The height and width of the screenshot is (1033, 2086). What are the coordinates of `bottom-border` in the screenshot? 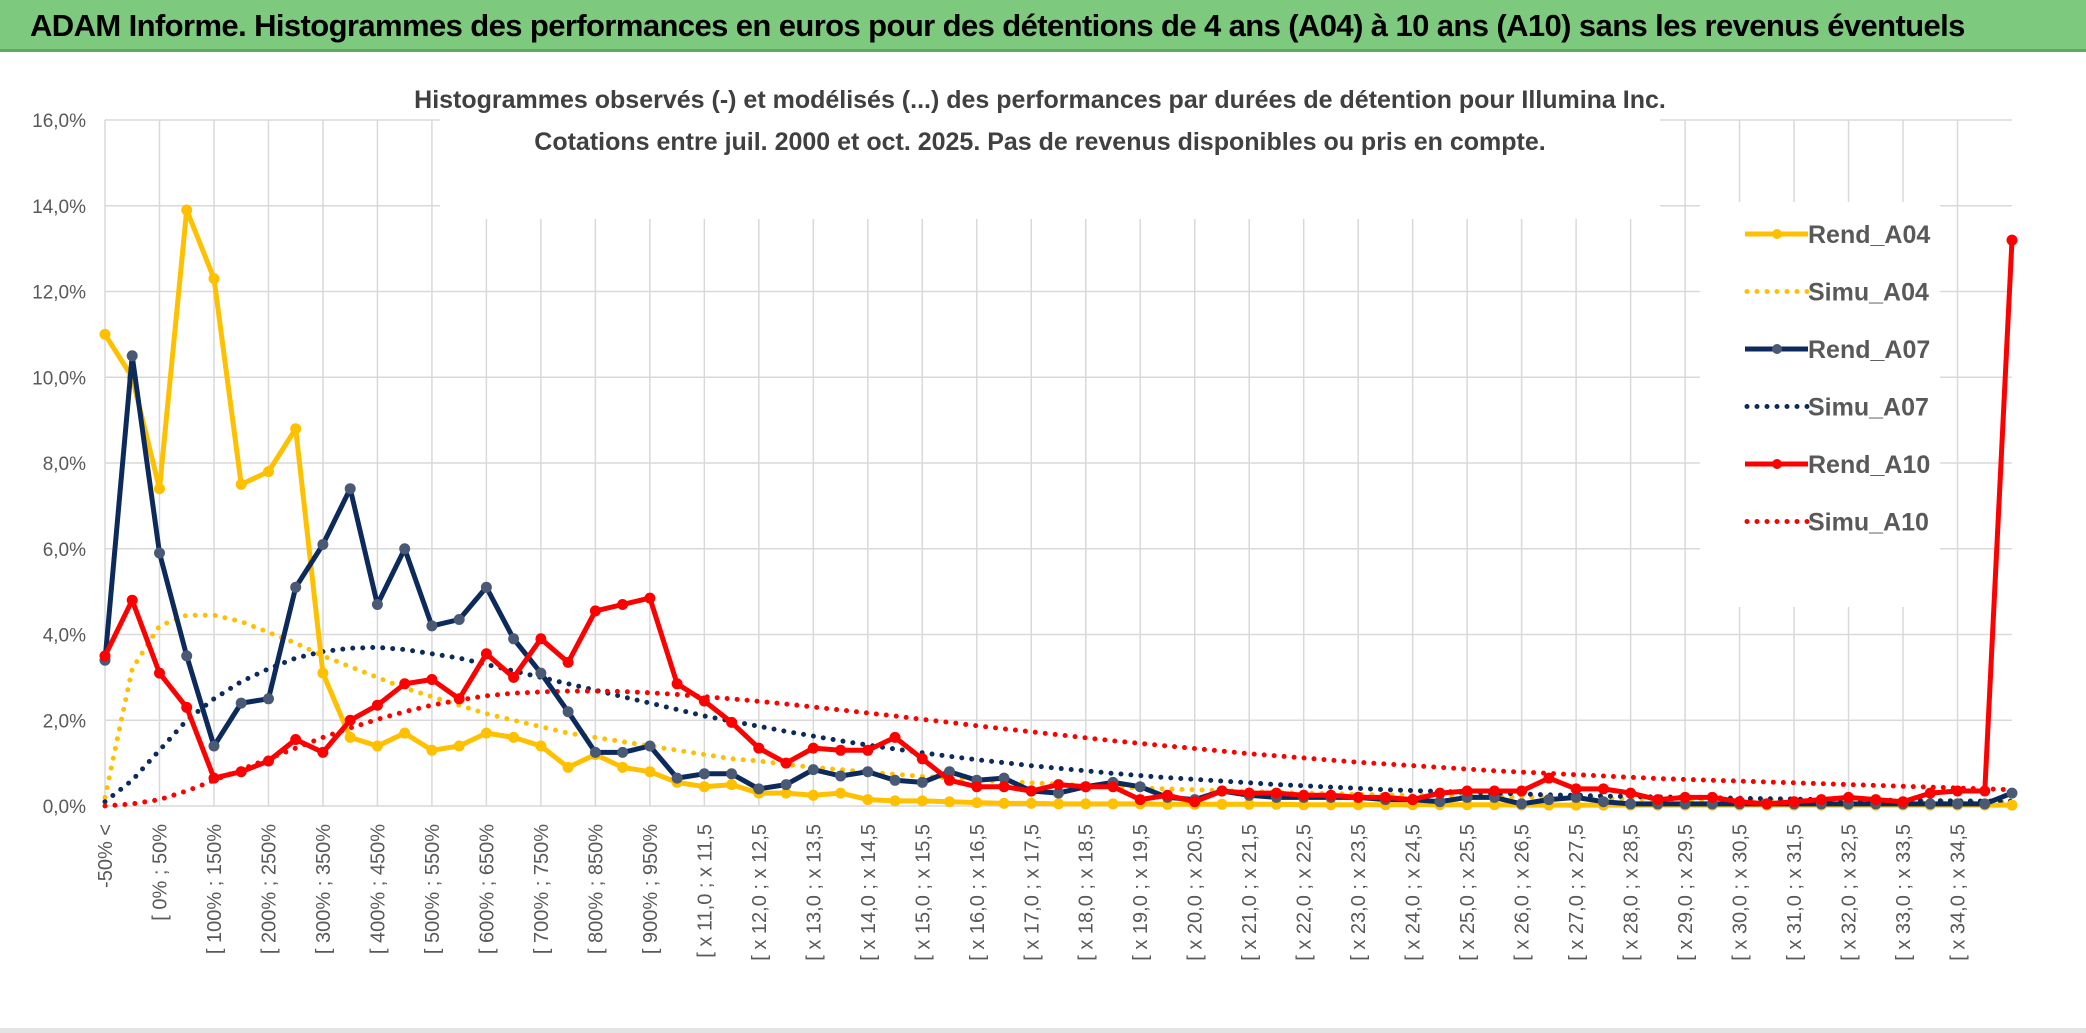 It's located at (1043, 1030).